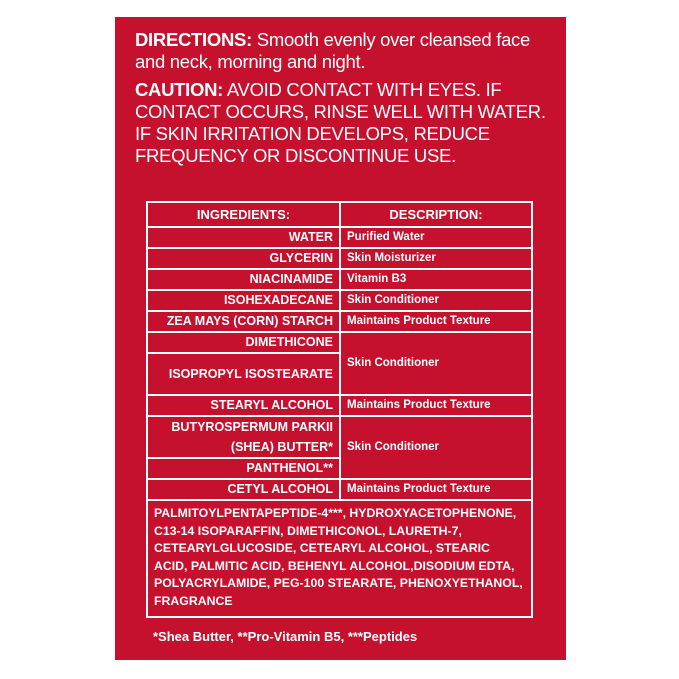 The width and height of the screenshot is (679, 679). I want to click on table-row: PANTHENOL**, so click(339, 468).